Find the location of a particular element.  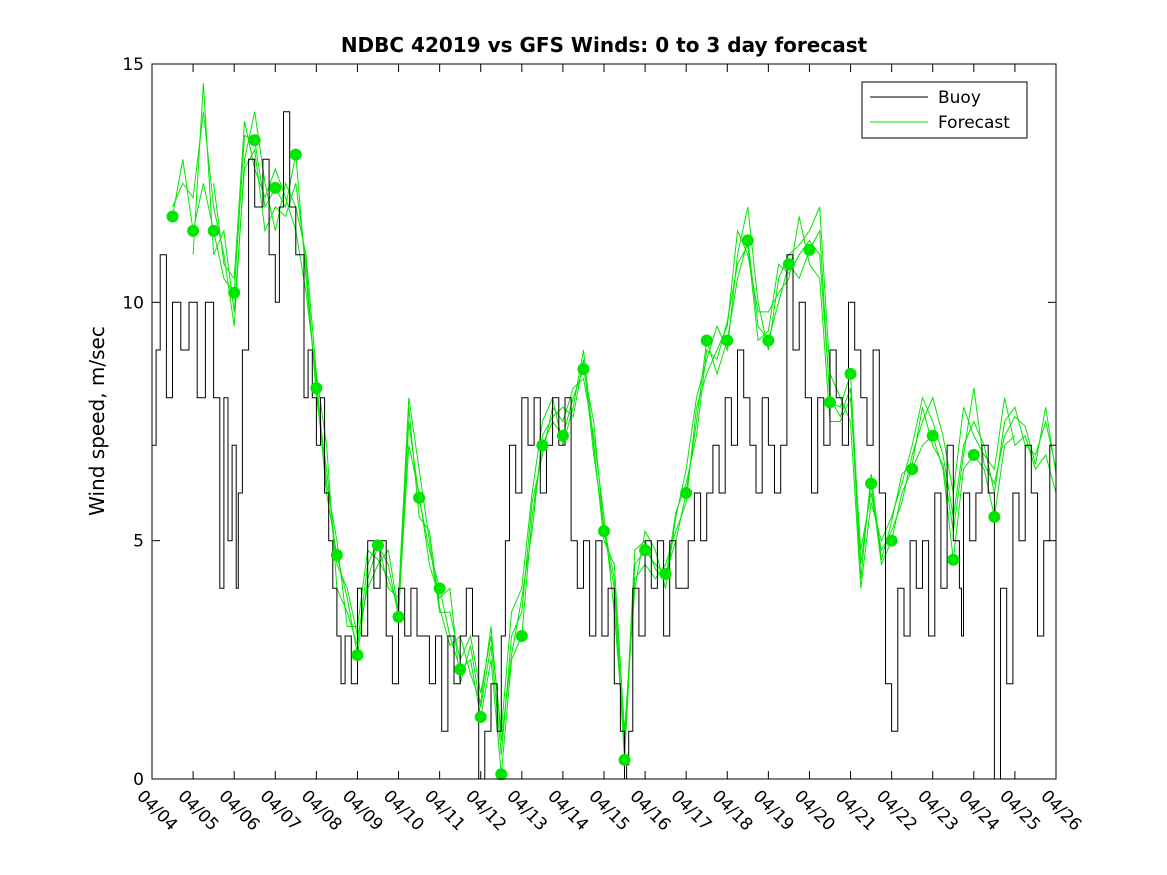

x-tick-label: 04/15 is located at coordinates (608, 810).